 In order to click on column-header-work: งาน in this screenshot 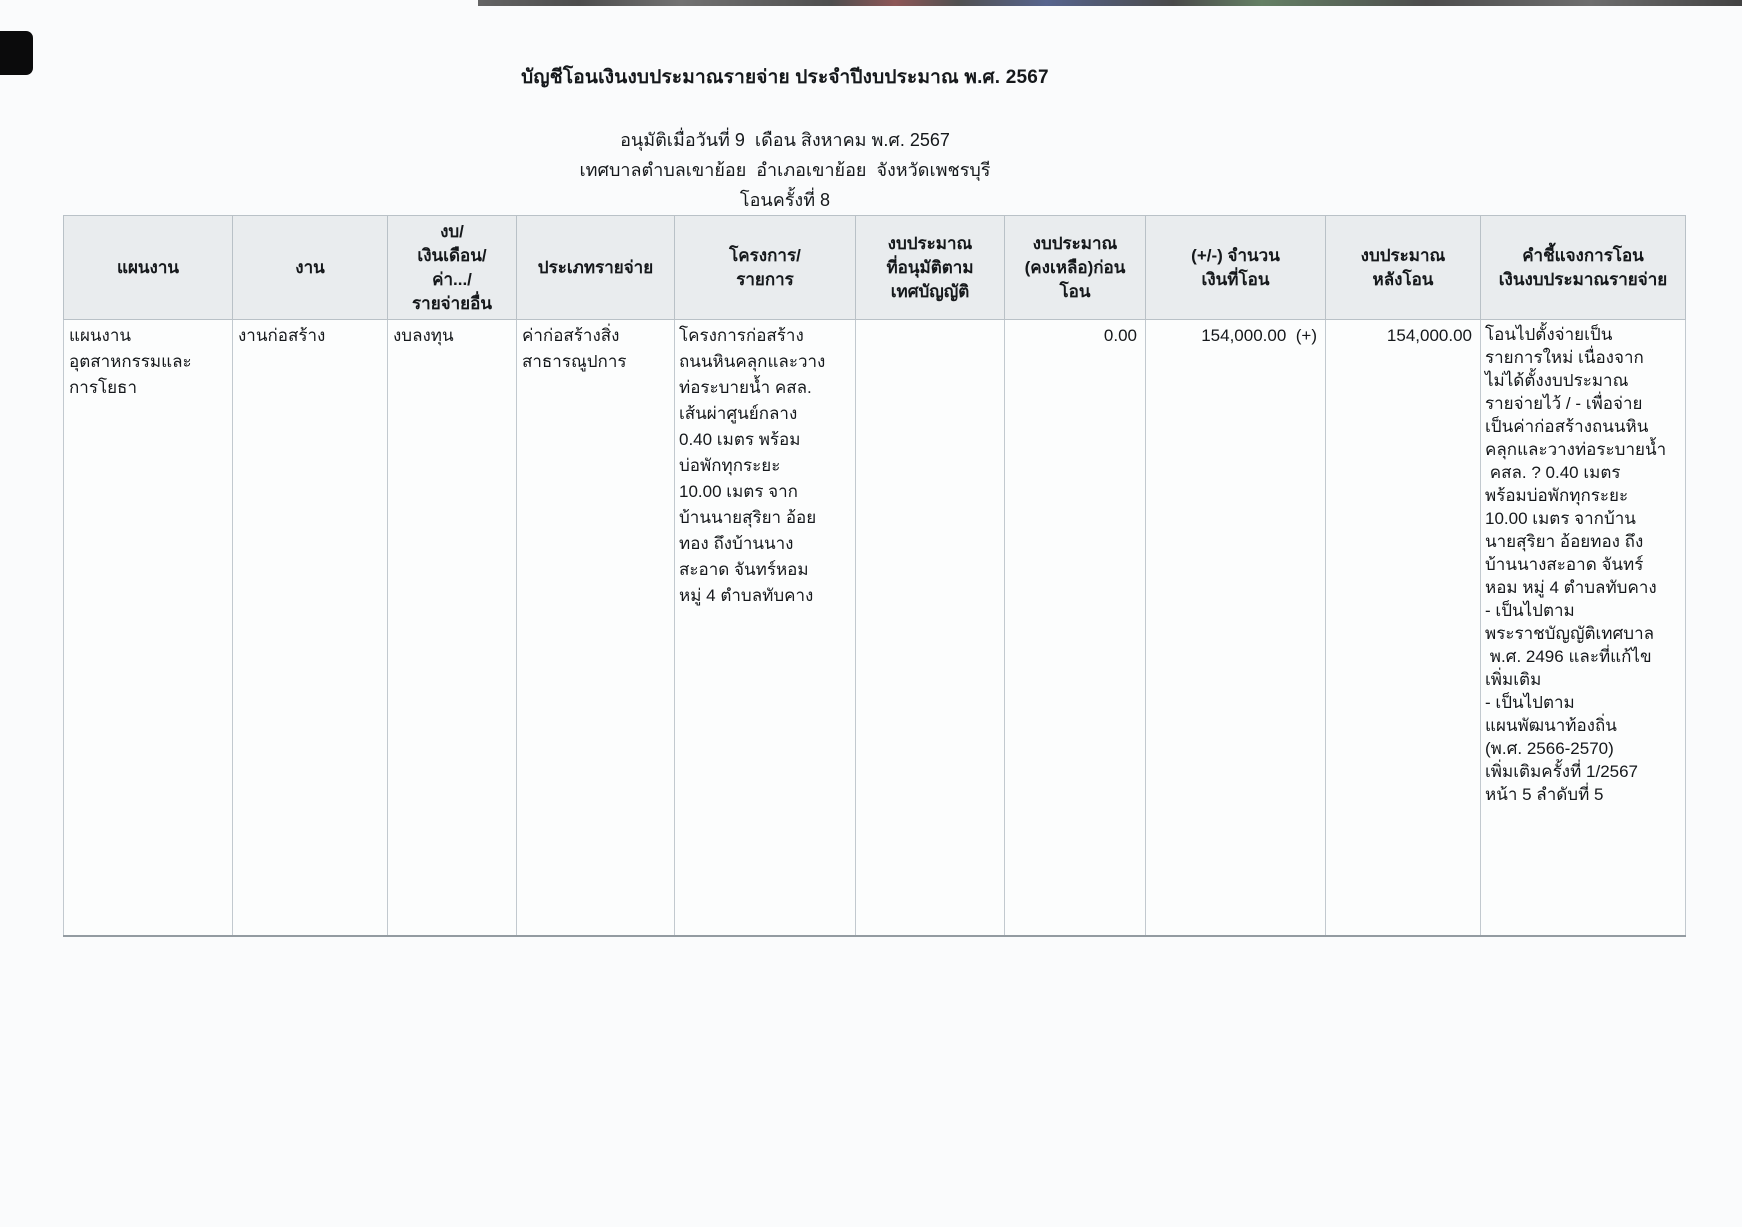, I will do `click(310, 267)`.